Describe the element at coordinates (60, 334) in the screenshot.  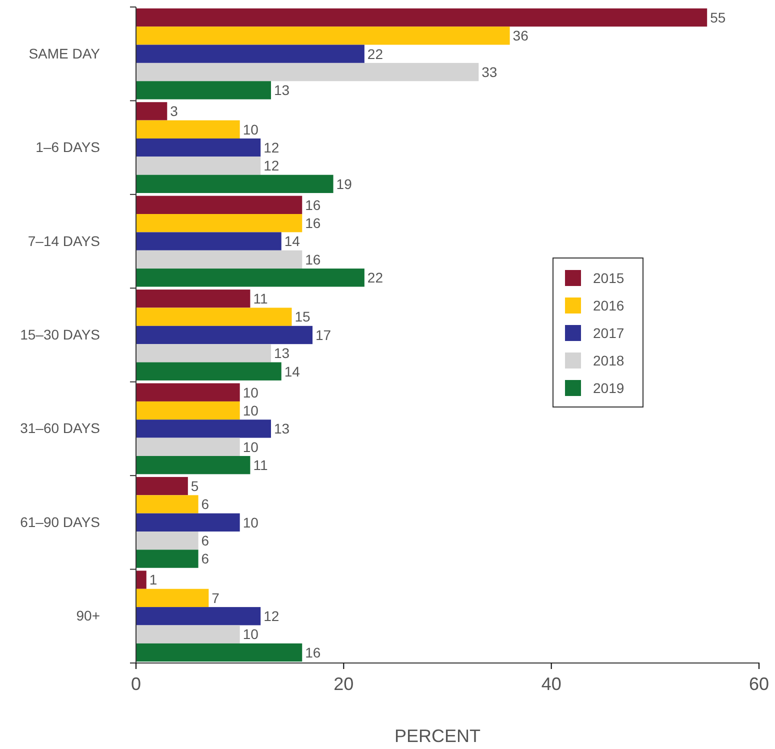
I see `y-tick-label: 15–30 DAYS` at that location.